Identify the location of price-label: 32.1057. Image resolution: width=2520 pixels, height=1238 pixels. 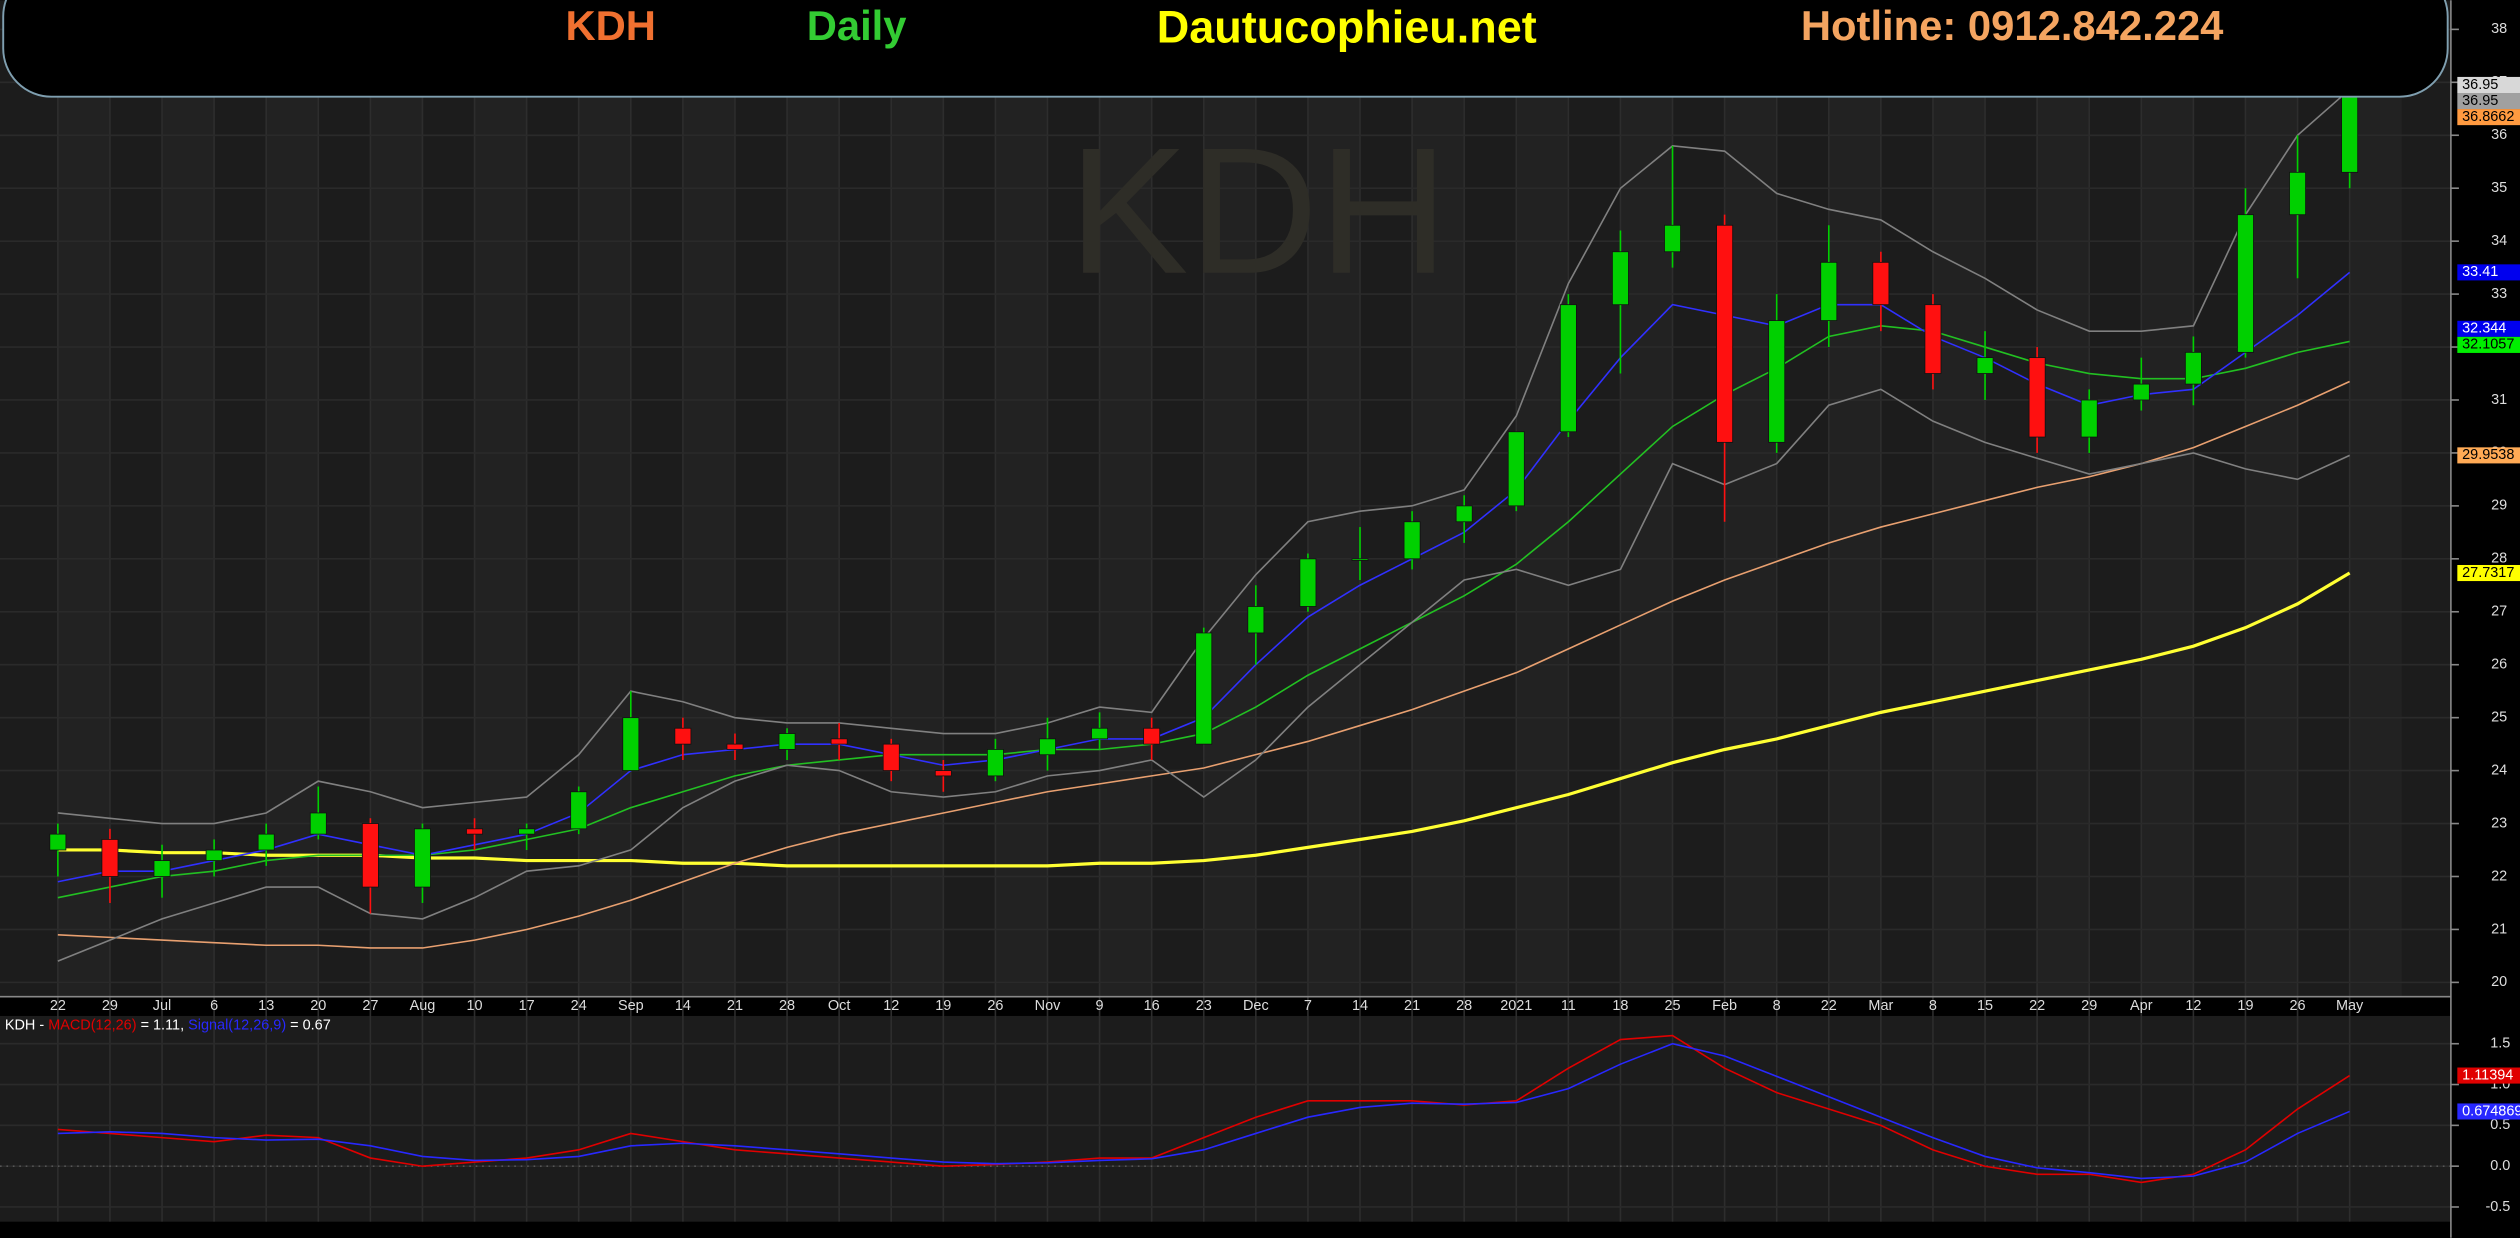
(2488, 345).